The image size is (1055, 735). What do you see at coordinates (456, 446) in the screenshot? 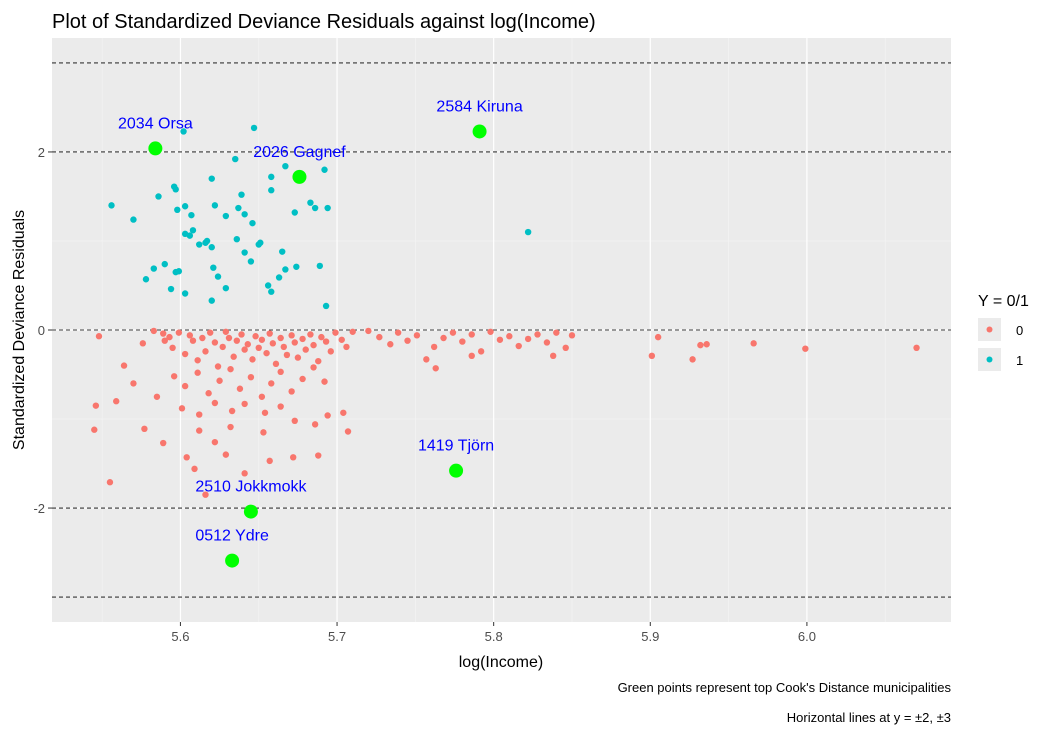
I see `highlight-label: 1419 Tjörn` at bounding box center [456, 446].